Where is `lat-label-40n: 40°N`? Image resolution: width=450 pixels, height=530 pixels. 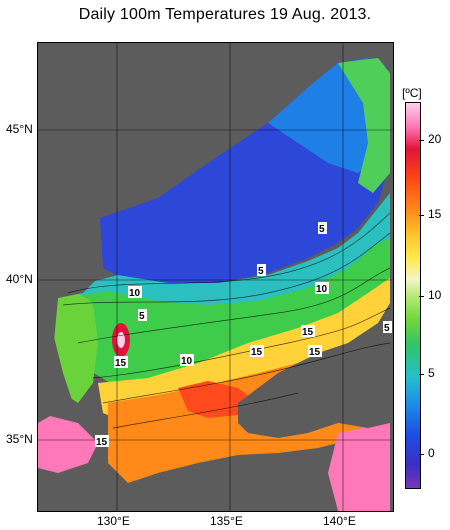 lat-label-40n: 40°N is located at coordinates (19, 279).